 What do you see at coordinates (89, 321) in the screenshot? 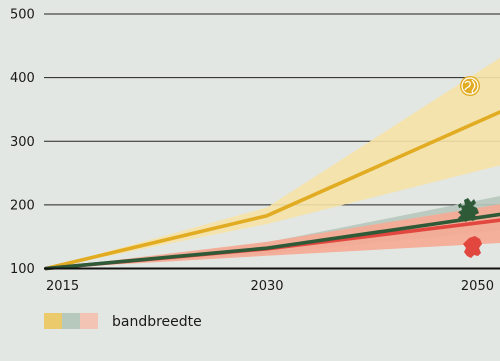
I see `legend-swatch-nl` at bounding box center [89, 321].